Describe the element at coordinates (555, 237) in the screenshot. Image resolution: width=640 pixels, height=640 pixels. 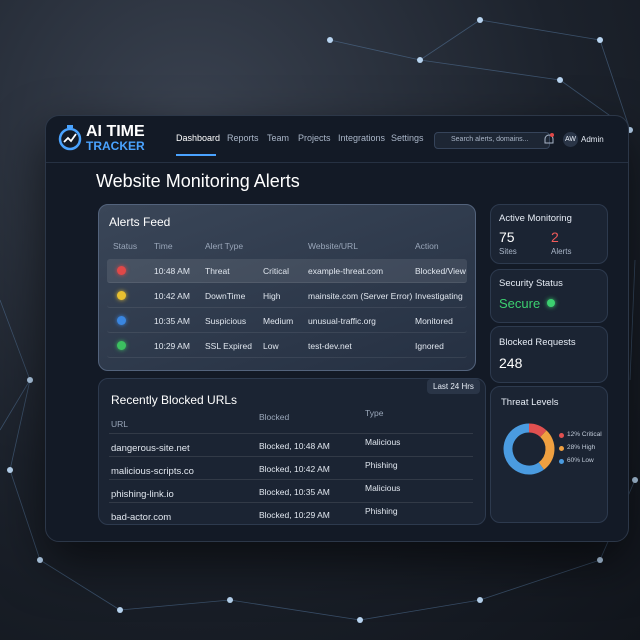
I see `alerts-count: 2` at that location.